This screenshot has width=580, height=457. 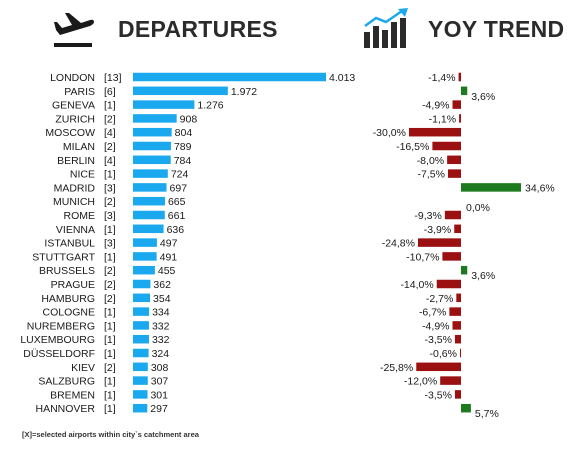 I want to click on departures-value-label: 804, so click(x=184, y=133).